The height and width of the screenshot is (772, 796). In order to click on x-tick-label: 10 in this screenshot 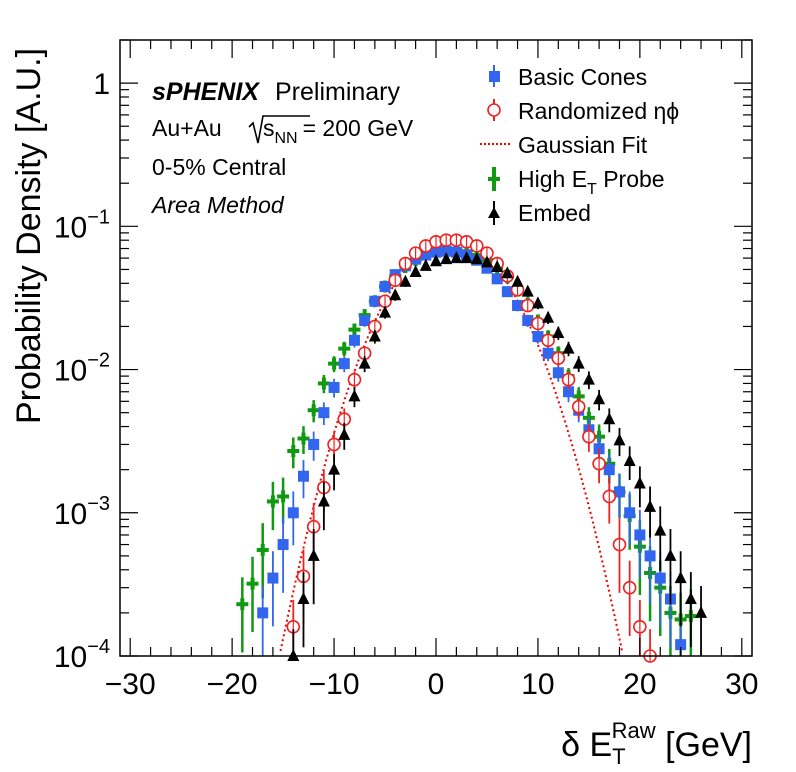, I will do `click(537, 684)`.